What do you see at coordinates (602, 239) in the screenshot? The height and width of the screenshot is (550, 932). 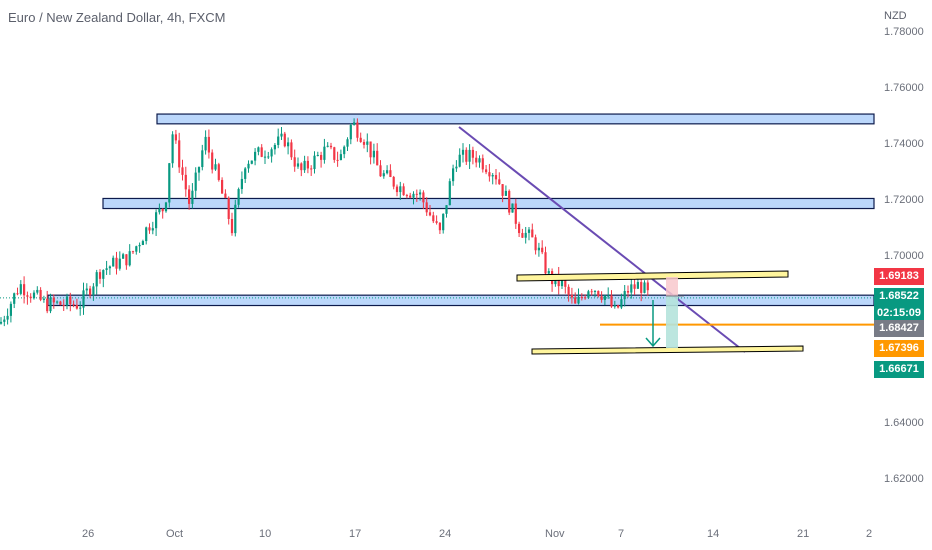 I see `descending-trendline` at bounding box center [602, 239].